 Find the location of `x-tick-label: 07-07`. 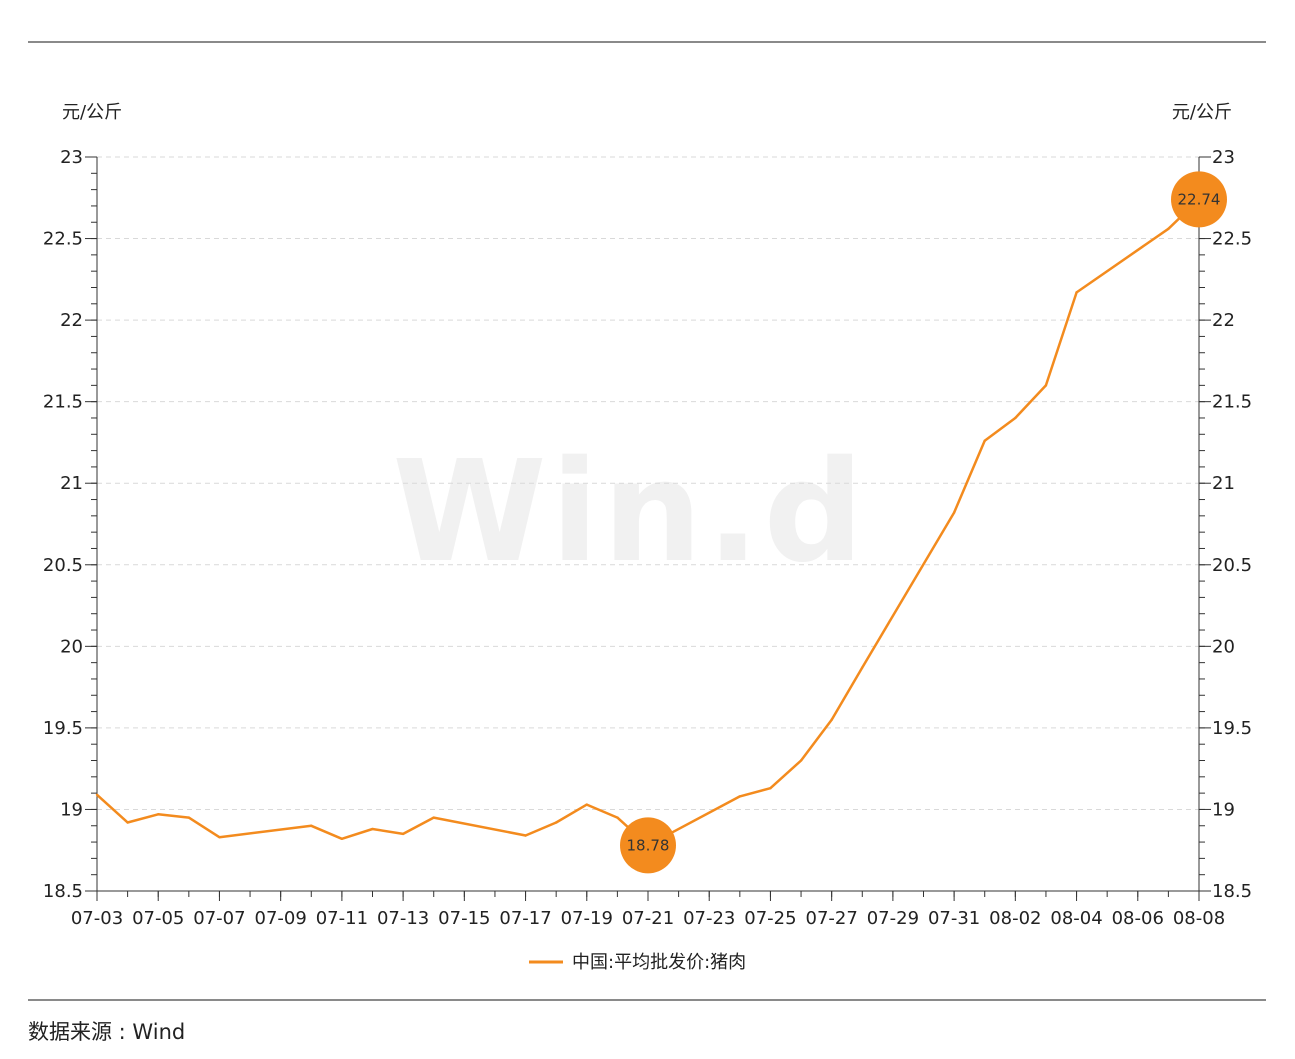

x-tick-label: 07-07 is located at coordinates (219, 918).